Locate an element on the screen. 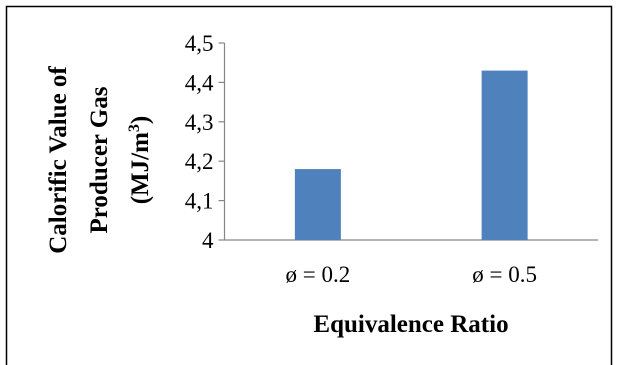 This screenshot has width=618, height=365. y-axis-title-line-1: Calorific Value of is located at coordinates (58, 160).